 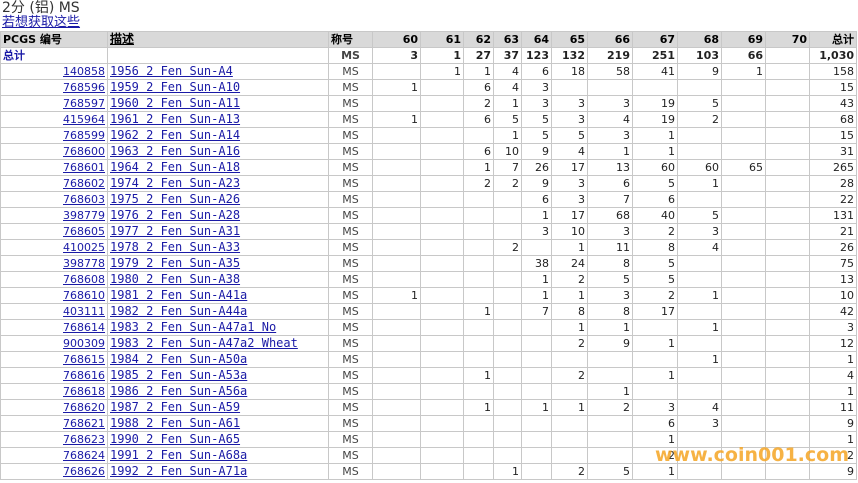 What do you see at coordinates (218, 375) in the screenshot?
I see `table-cell: 1985 2 Fen Sun-A53a` at bounding box center [218, 375].